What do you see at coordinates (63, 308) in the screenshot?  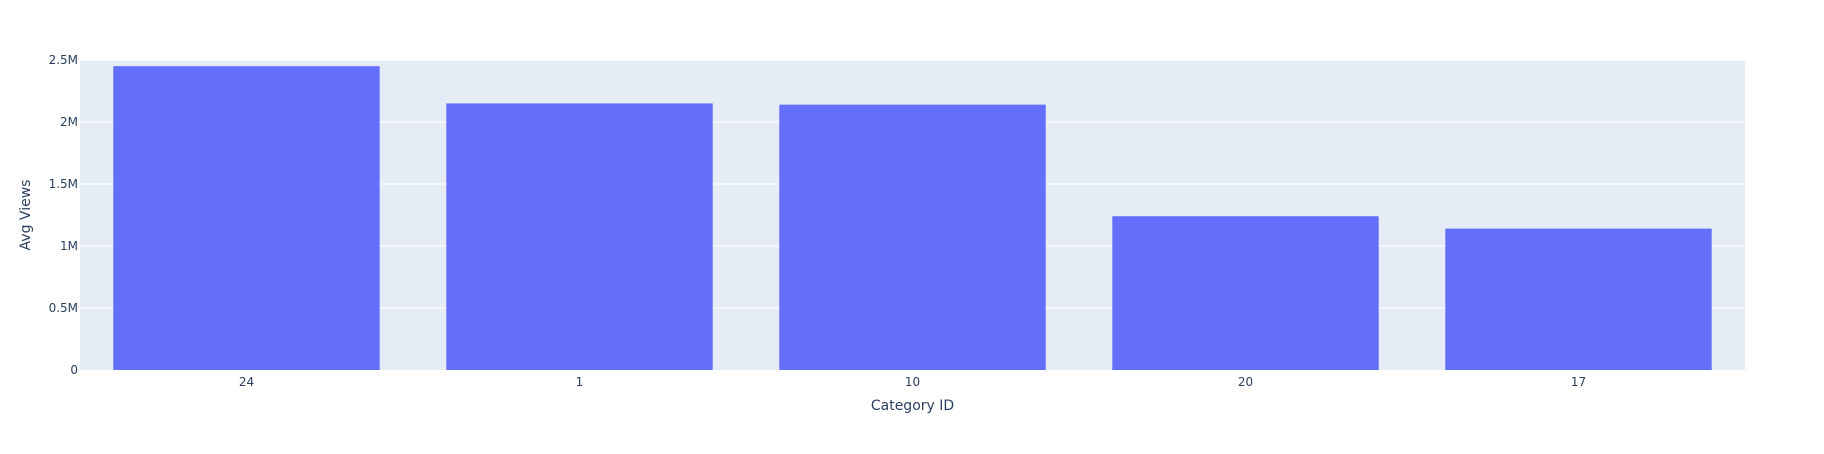 I see `y-tick-label: 0.5M` at bounding box center [63, 308].